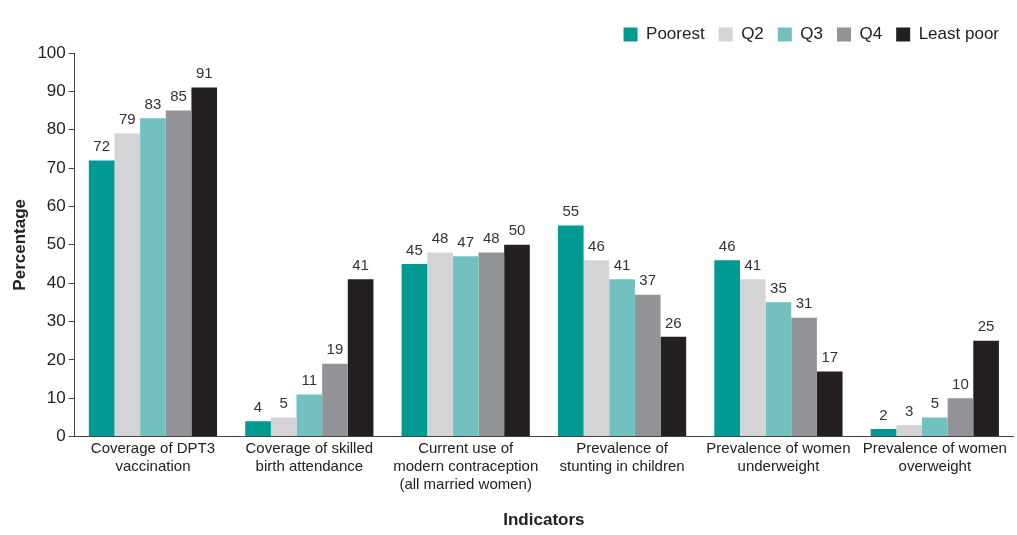 The image size is (1017, 535). Describe the element at coordinates (51, 52) in the screenshot. I see `y-tick-label: 100` at that location.